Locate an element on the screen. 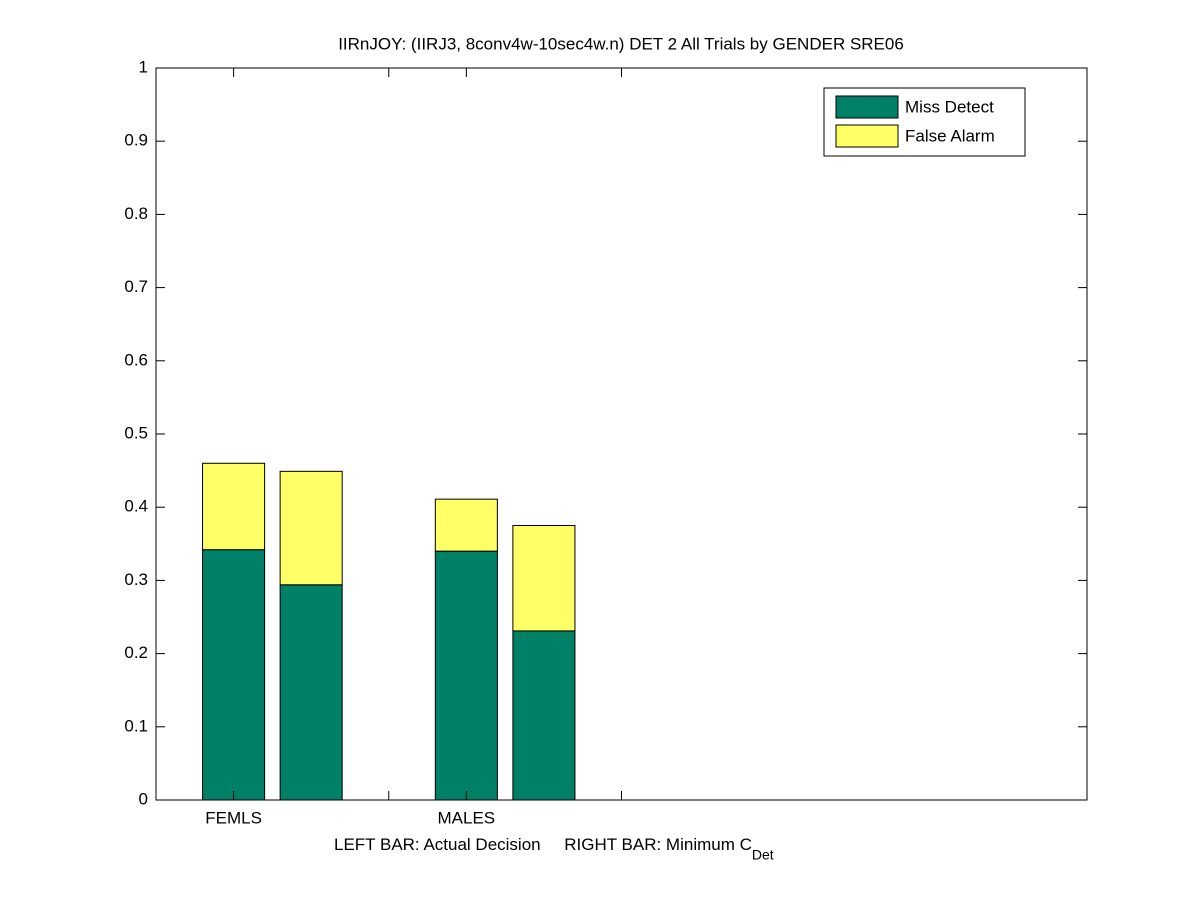  x-tick-label: MALES is located at coordinates (467, 817).